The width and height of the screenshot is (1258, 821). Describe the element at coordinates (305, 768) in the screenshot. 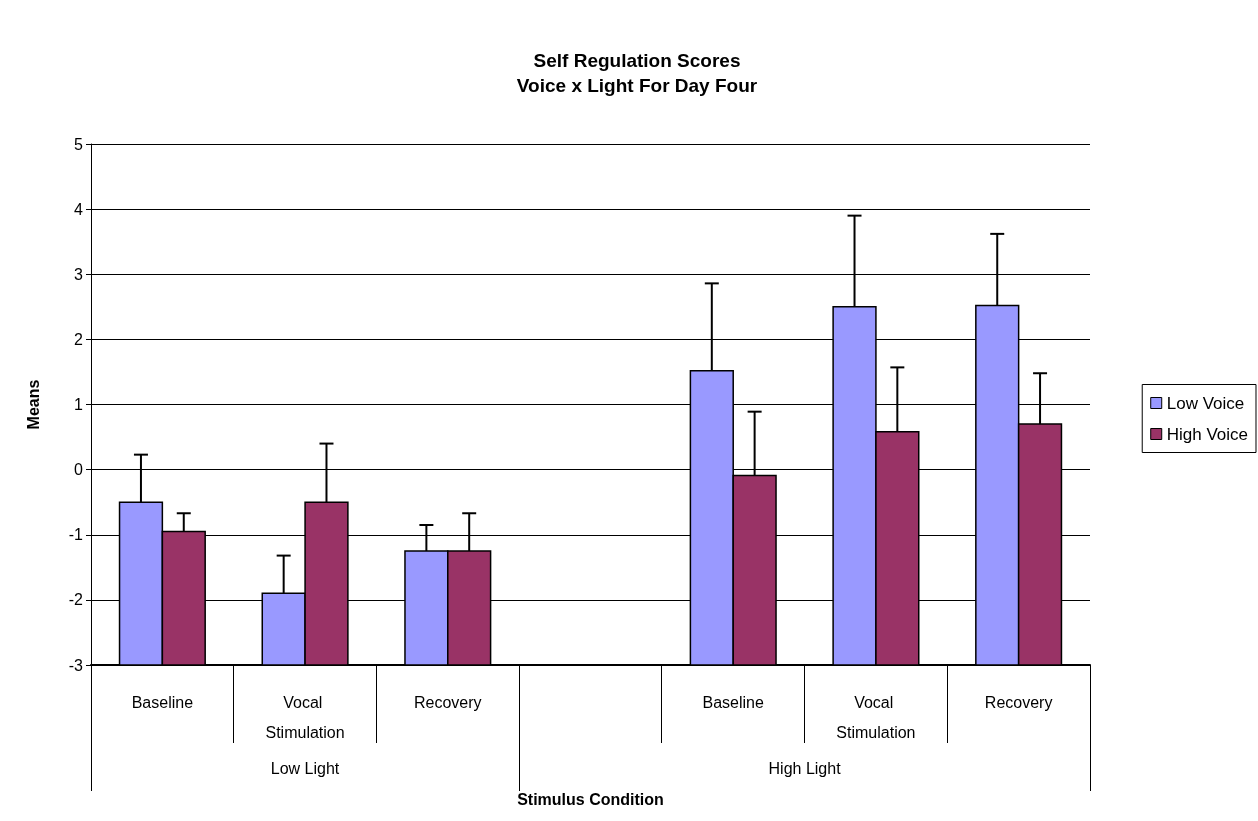

I see `text: Low Light` at that location.